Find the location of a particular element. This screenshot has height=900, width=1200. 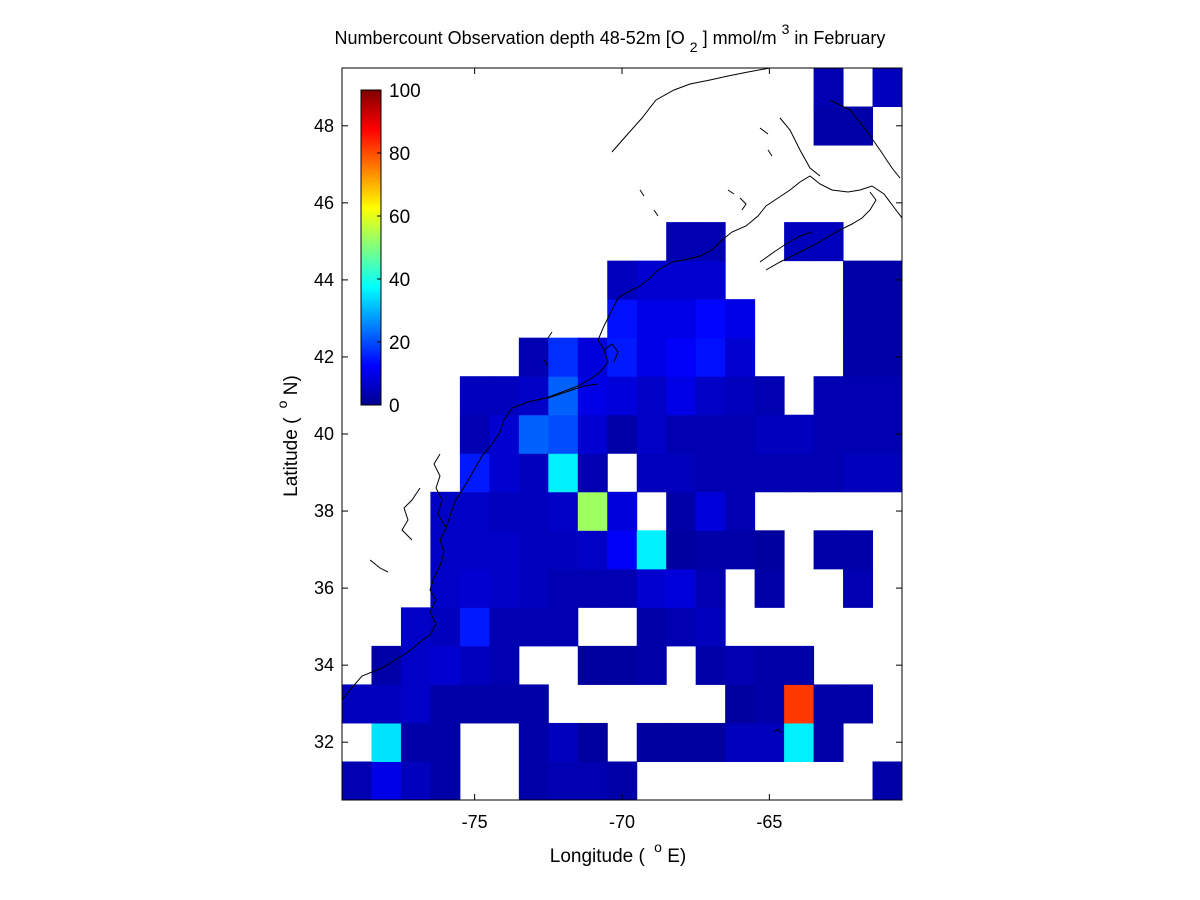

title-subscript: 2 is located at coordinates (694, 47).